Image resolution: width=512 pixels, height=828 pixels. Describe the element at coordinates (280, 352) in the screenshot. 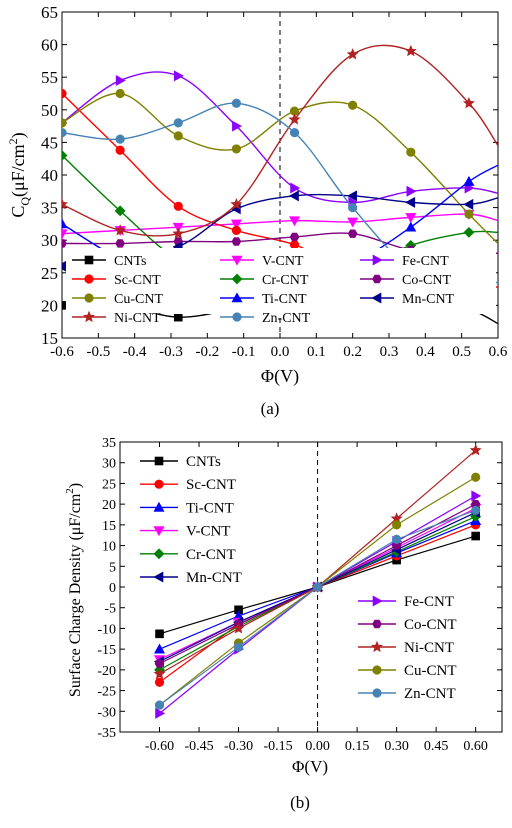

I see `x-tick-label-a: 0.0` at that location.